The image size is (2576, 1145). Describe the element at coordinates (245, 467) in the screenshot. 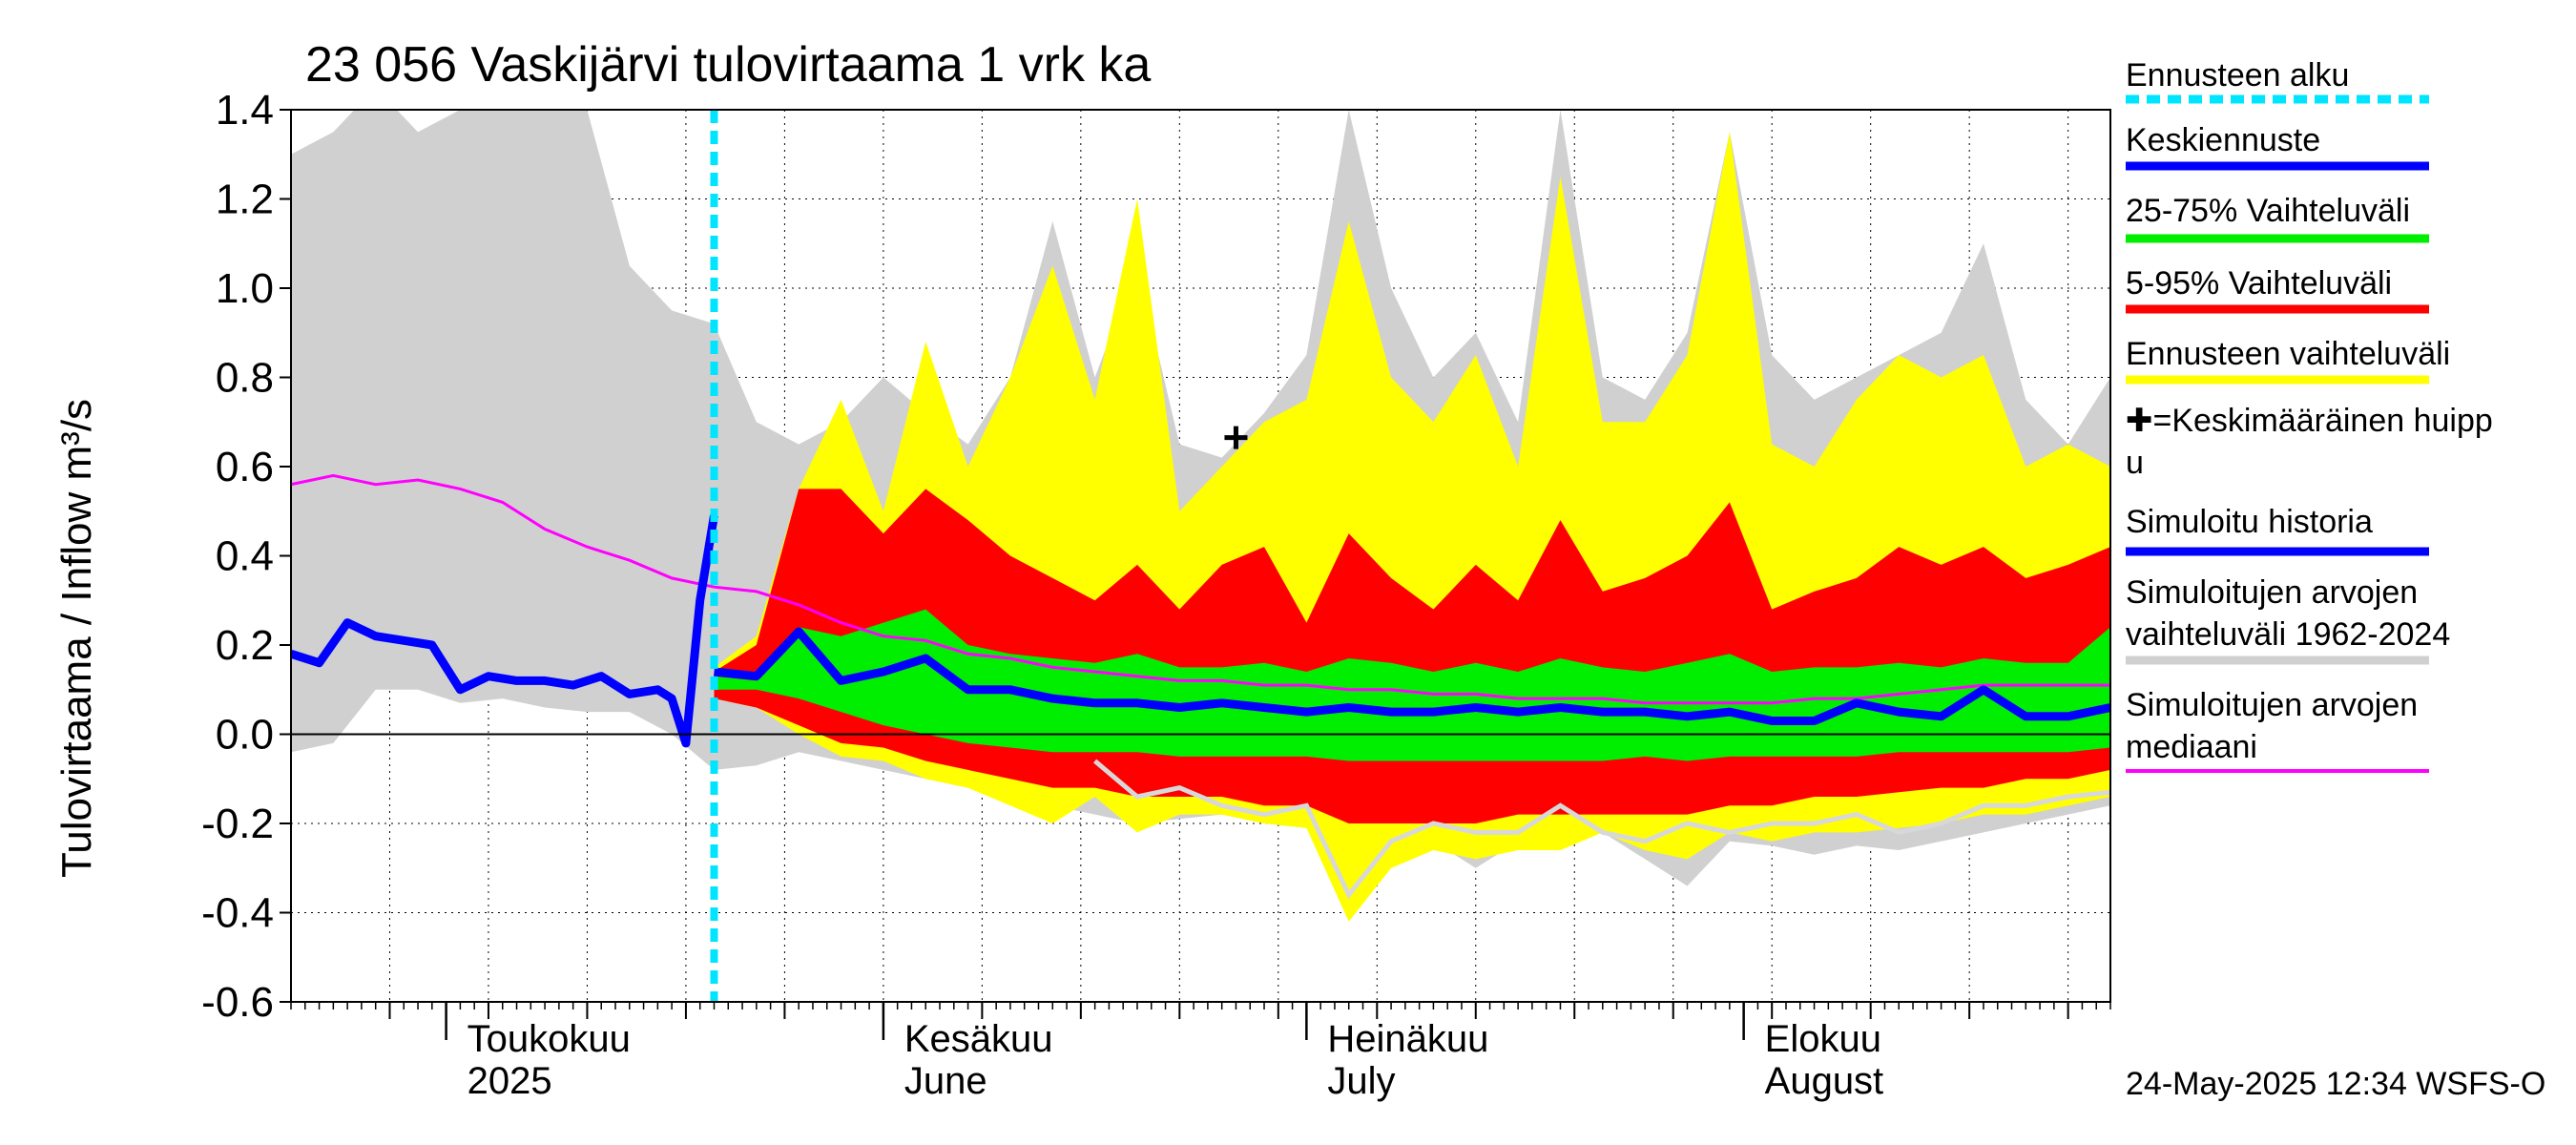

I see `y-tick-label: 0.6` at that location.